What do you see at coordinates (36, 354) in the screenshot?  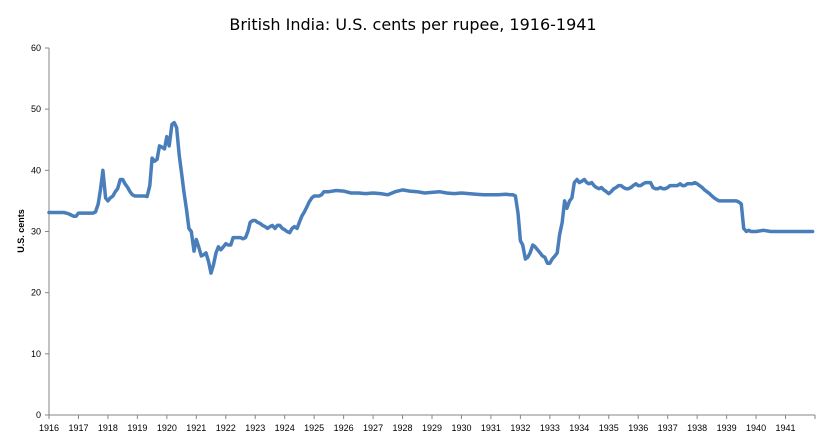 I see `y-tick-label: 10` at bounding box center [36, 354].